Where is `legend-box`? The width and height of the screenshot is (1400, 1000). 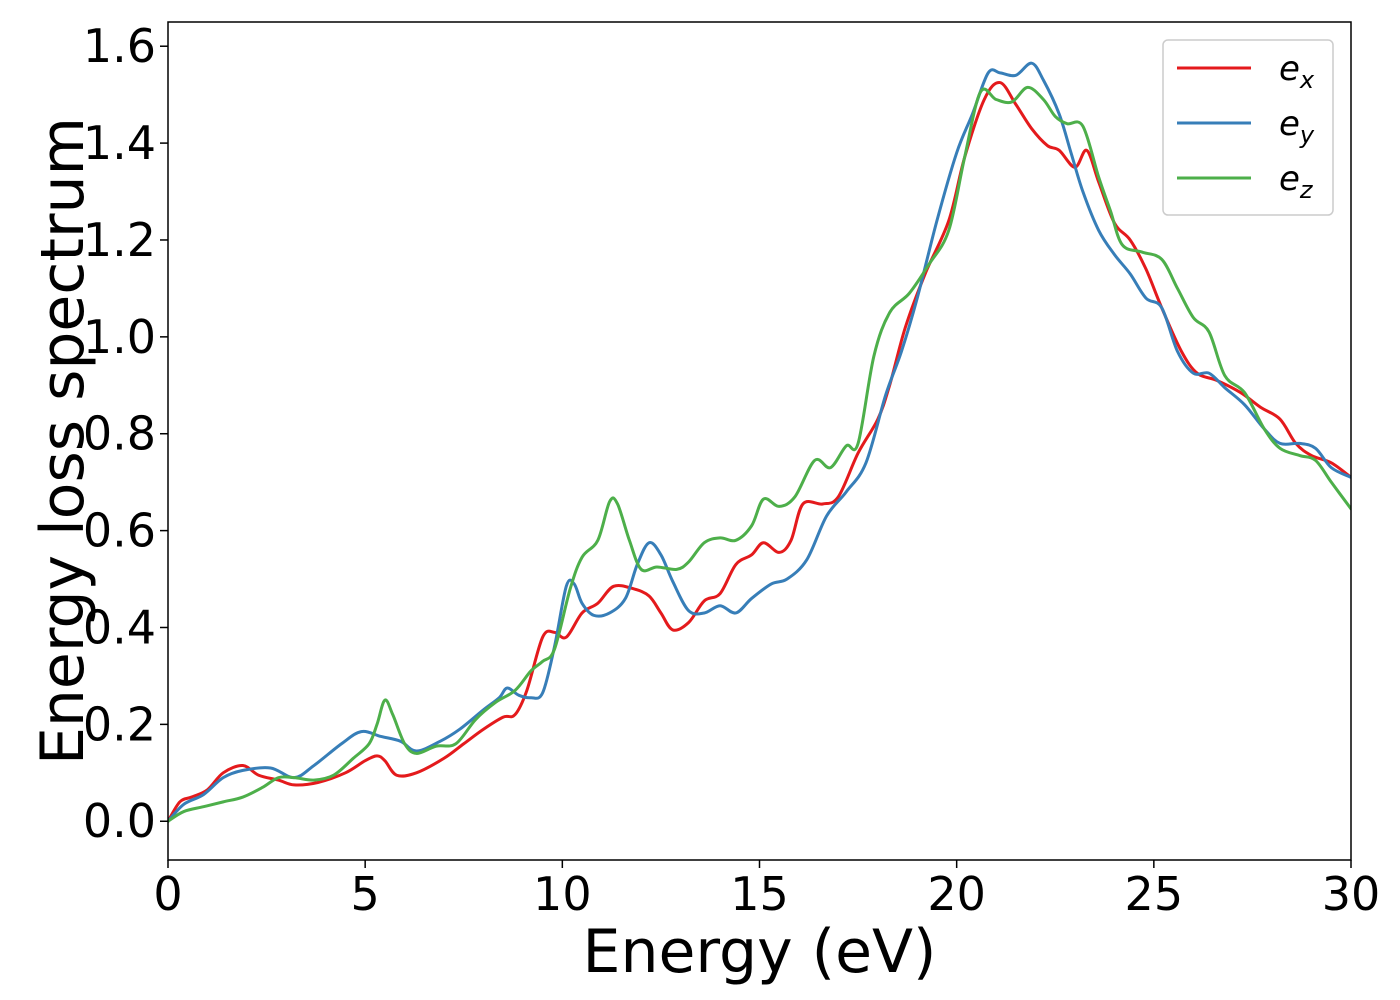
legend-box is located at coordinates (1248, 127).